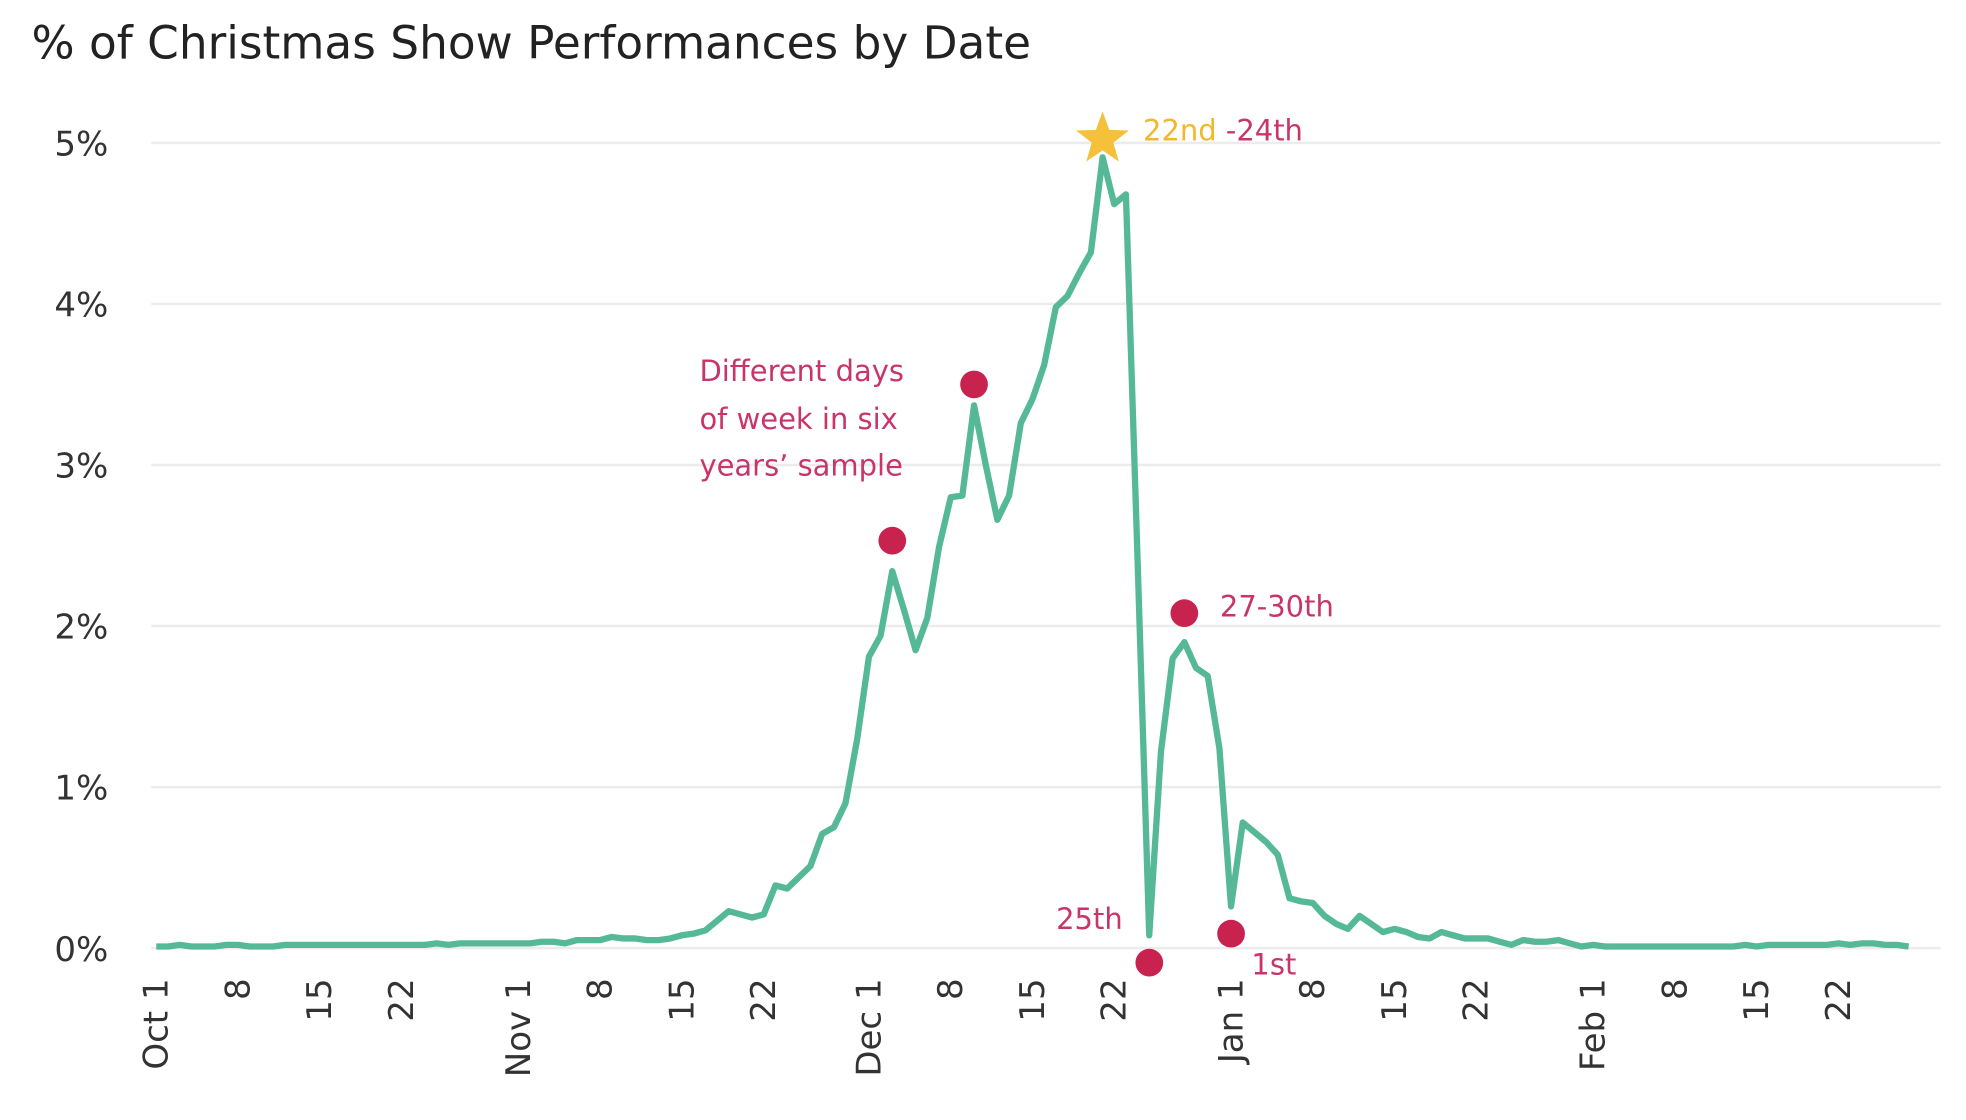 This screenshot has height=1120, width=1966. What do you see at coordinates (1231, 1021) in the screenshot?
I see `x-tick-label: Jan 1` at bounding box center [1231, 1021].